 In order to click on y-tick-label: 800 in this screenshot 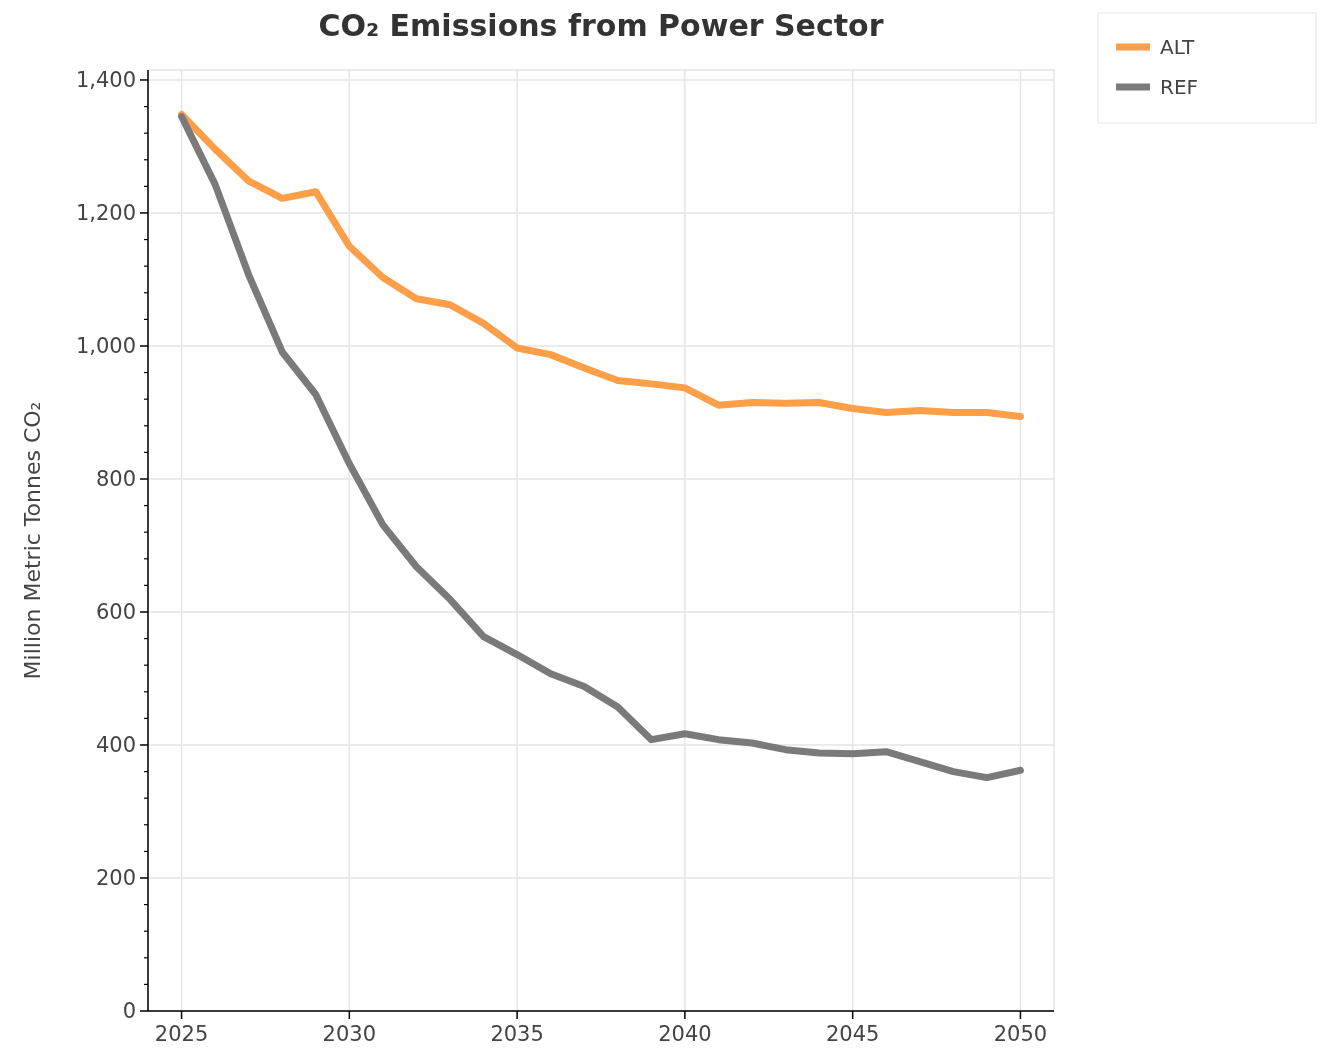, I will do `click(115, 479)`.